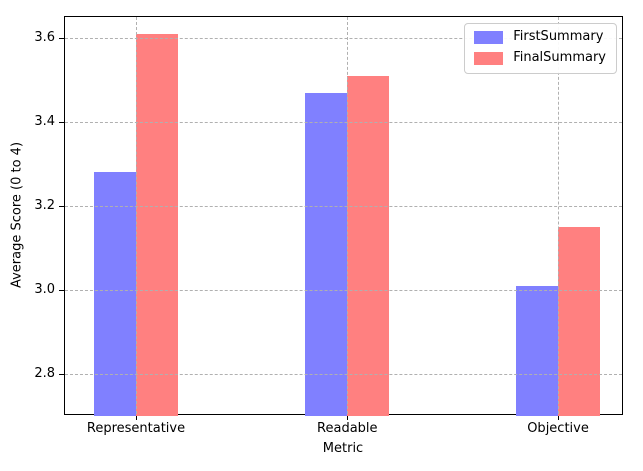 The height and width of the screenshot is (471, 643). Describe the element at coordinates (368, 245) in the screenshot. I see `bar-finalsummary-readable` at that location.